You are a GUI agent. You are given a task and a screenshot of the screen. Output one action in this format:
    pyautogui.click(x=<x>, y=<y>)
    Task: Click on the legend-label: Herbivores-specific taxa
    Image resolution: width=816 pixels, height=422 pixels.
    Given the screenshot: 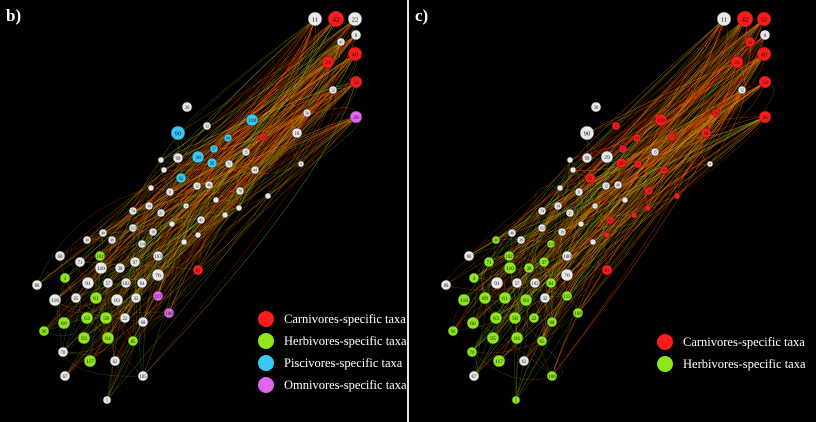 What is the action you would take?
    pyautogui.click(x=744, y=363)
    